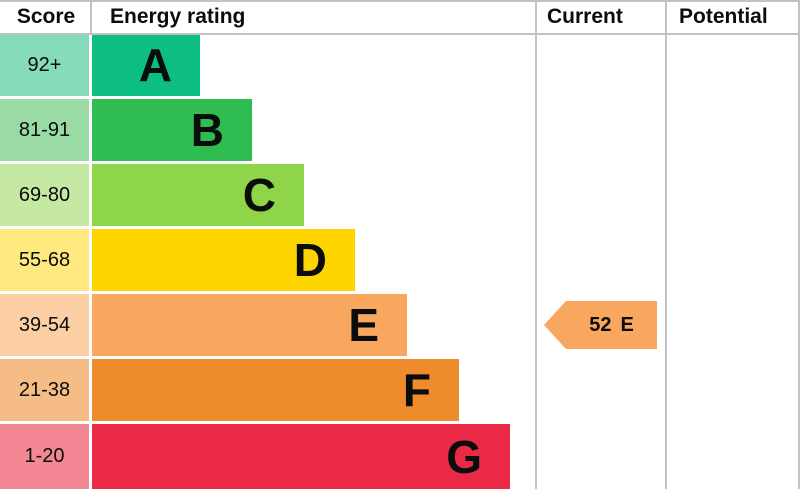  I want to click on band-row: 92+ A, so click(255, 66).